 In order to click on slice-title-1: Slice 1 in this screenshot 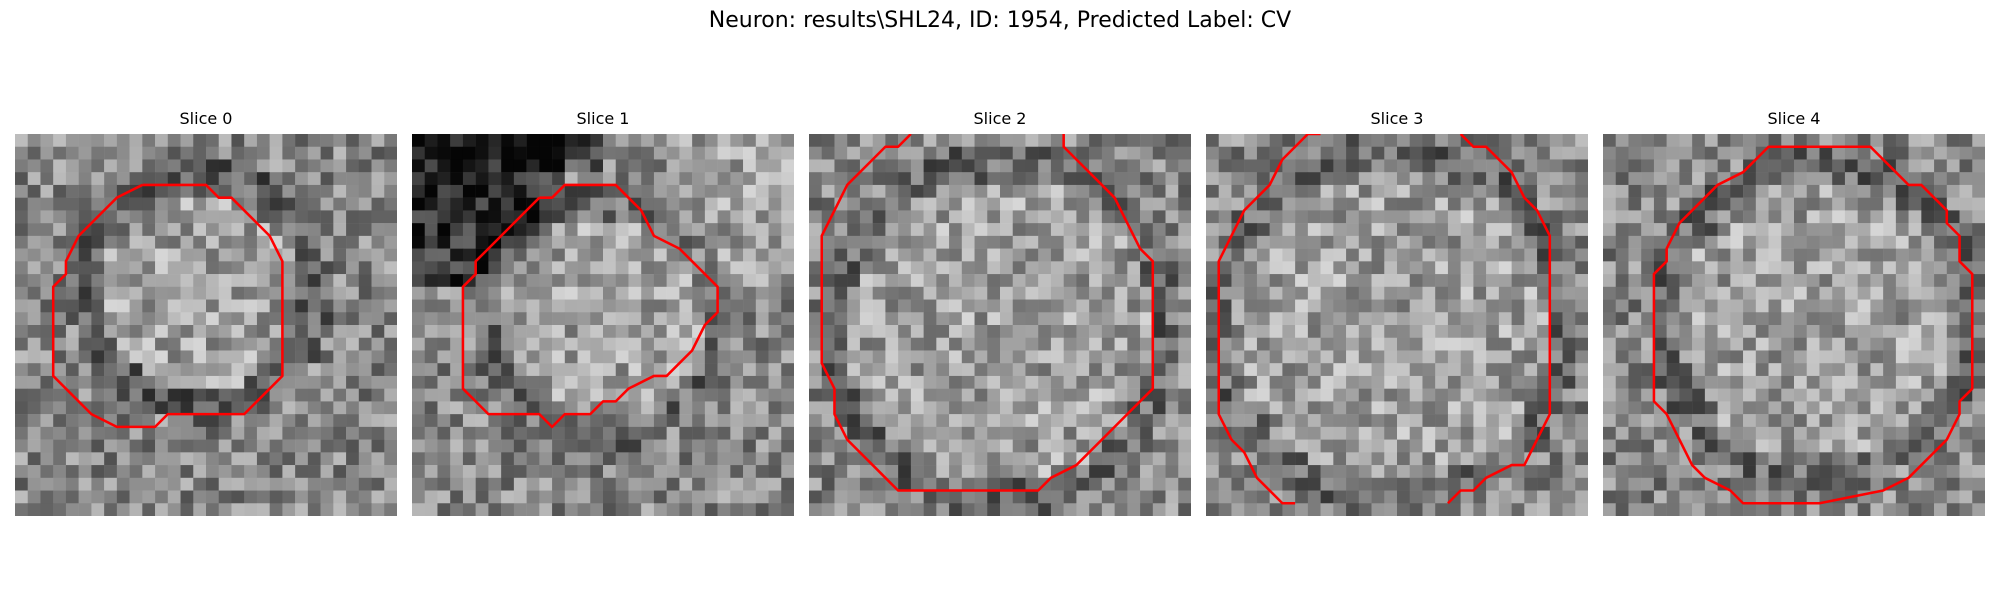, I will do `click(603, 118)`.